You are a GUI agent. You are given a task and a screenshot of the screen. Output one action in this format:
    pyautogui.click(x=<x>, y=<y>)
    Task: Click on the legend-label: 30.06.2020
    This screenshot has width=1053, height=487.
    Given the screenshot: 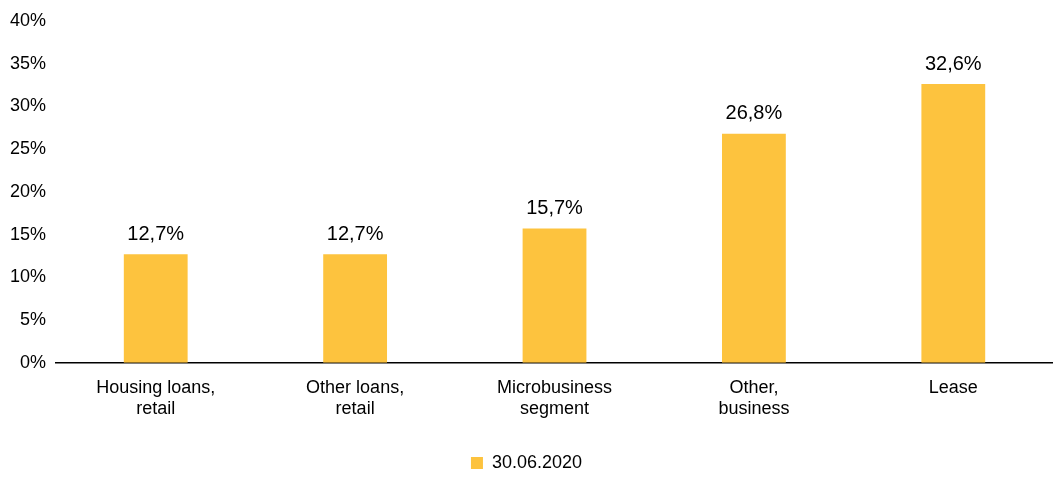 What is the action you would take?
    pyautogui.click(x=537, y=461)
    